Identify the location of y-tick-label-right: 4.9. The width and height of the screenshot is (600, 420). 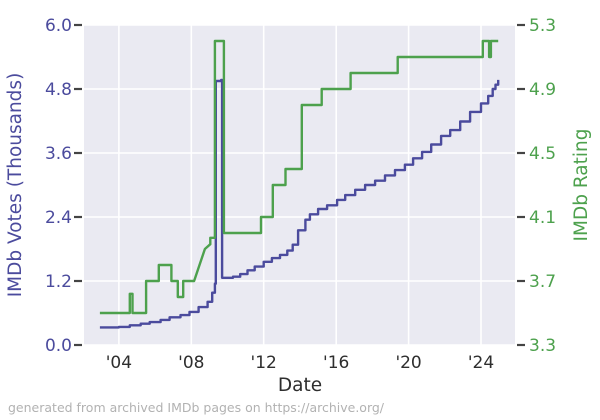
(542, 90).